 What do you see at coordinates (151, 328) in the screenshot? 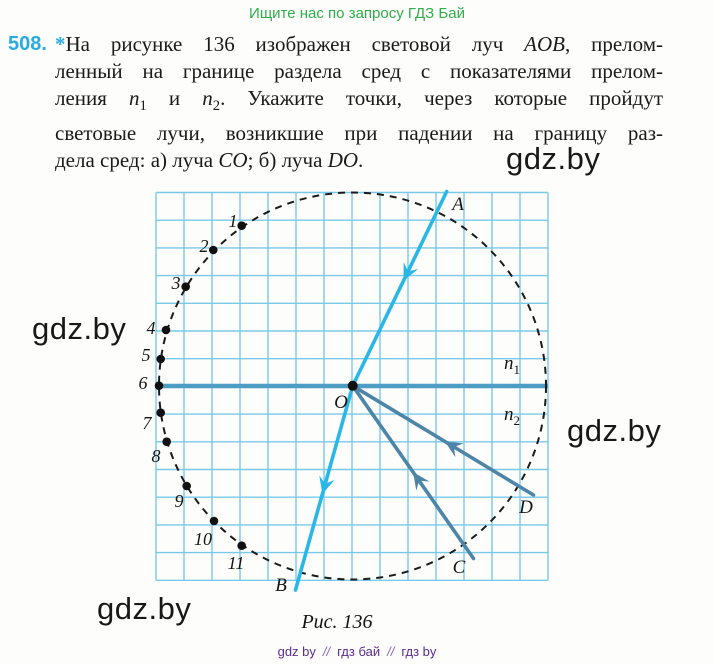
I see `numbered-point-label: 4` at bounding box center [151, 328].